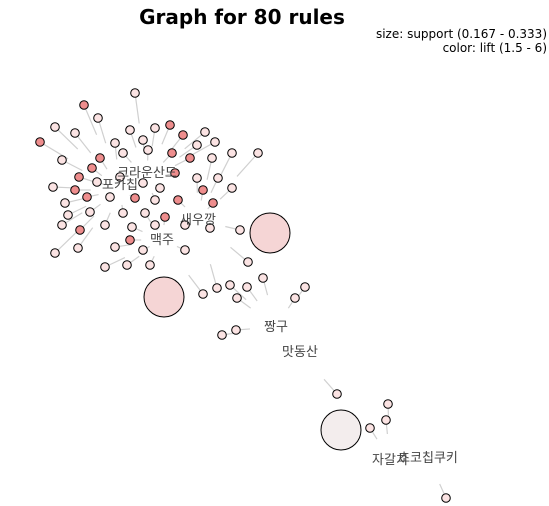 The height and width of the screenshot is (506, 549). Describe the element at coordinates (147, 173) in the screenshot. I see `item-label: 크라운산도` at that location.